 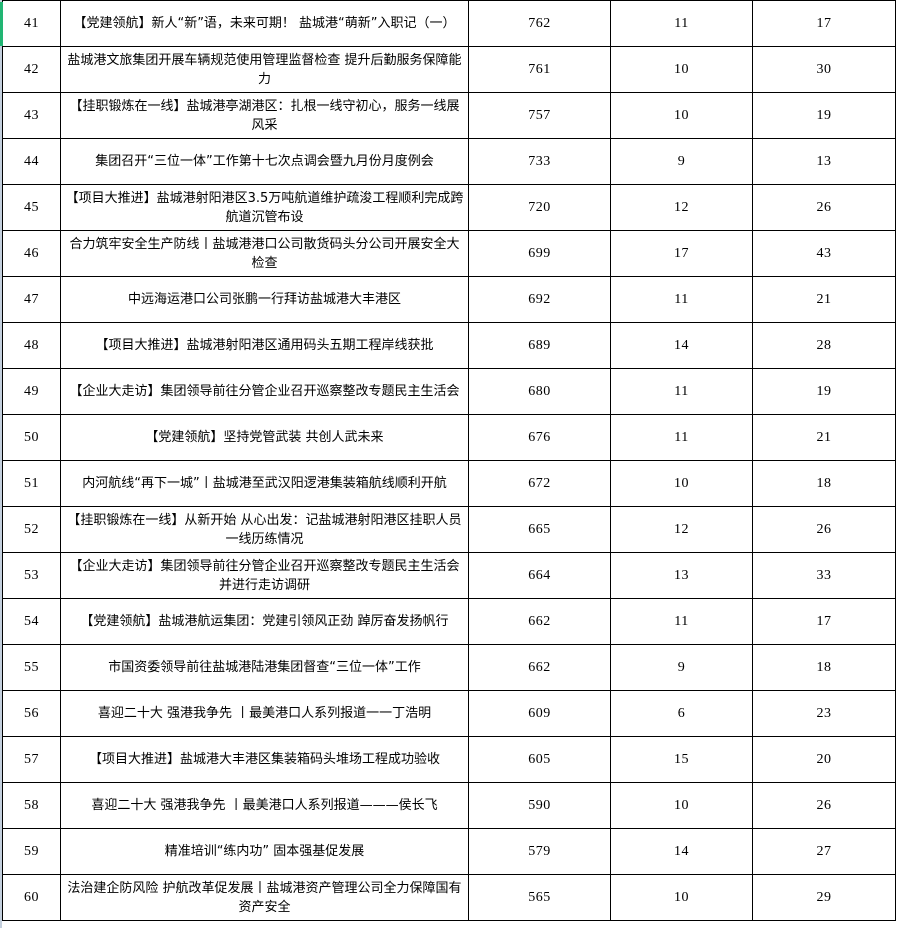 I want to click on row-index-cell: 42, so click(x=31, y=69).